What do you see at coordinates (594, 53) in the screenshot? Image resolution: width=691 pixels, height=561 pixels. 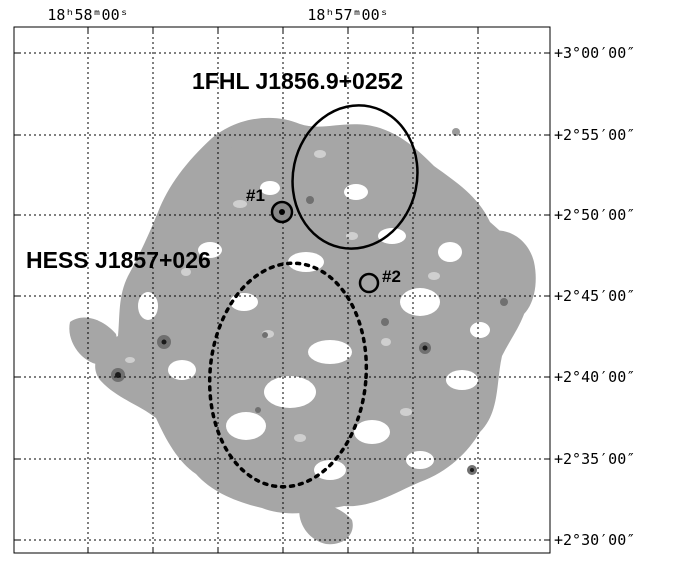 I see `dec-tick-label: +3°00′00″` at bounding box center [594, 53].